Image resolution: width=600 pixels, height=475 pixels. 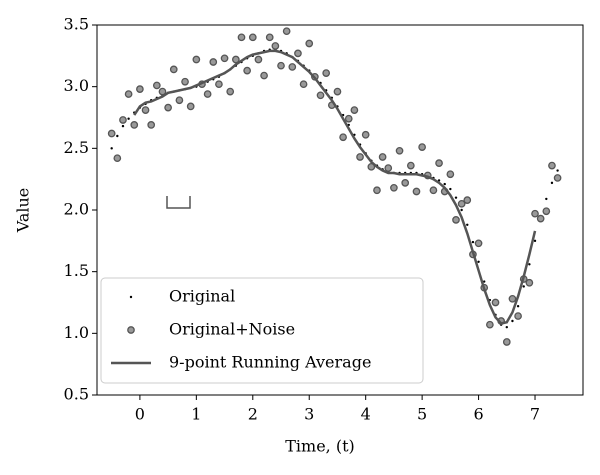 I want to click on y-tick-label: 1.5, so click(x=76, y=270).